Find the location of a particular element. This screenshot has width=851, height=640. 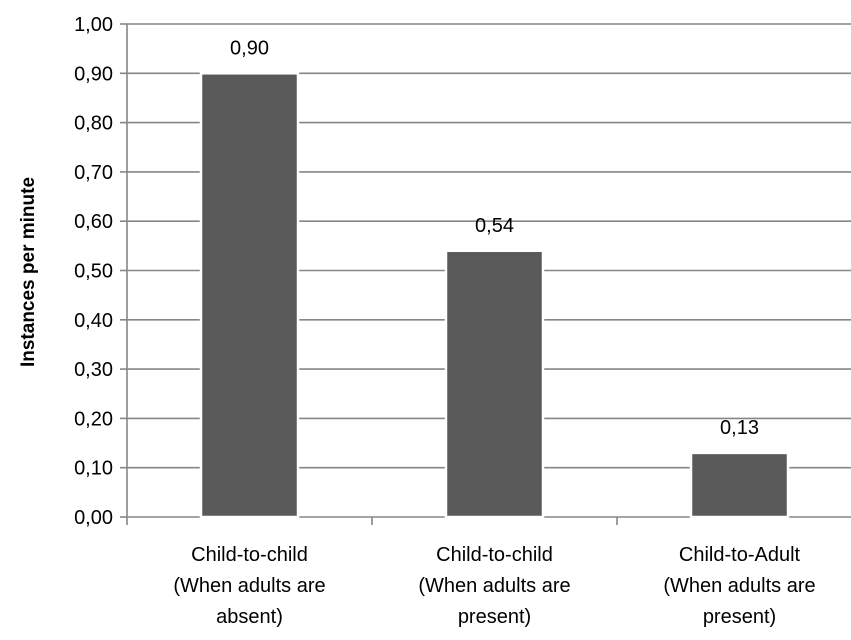

y-tick-label: 0,50 is located at coordinates (93, 272).